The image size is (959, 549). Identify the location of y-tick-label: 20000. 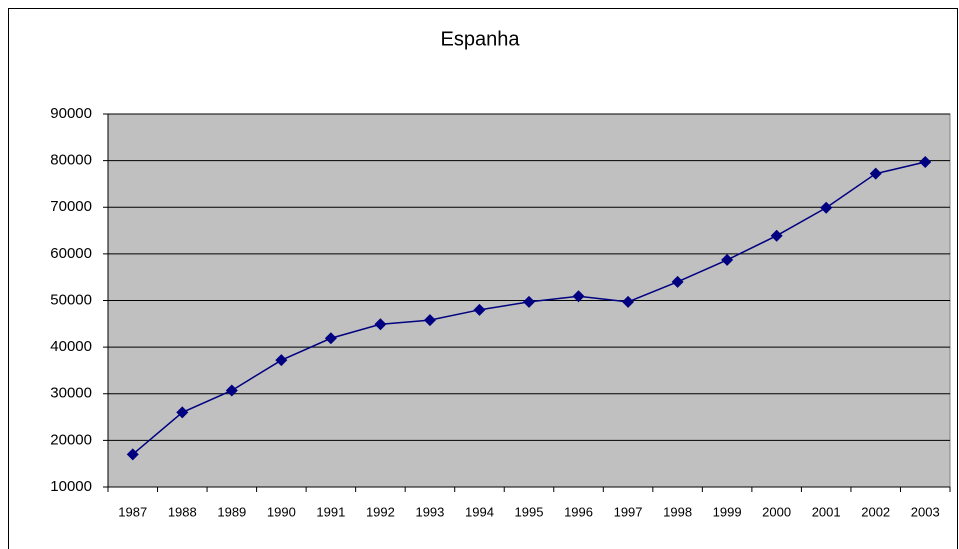
(71, 439).